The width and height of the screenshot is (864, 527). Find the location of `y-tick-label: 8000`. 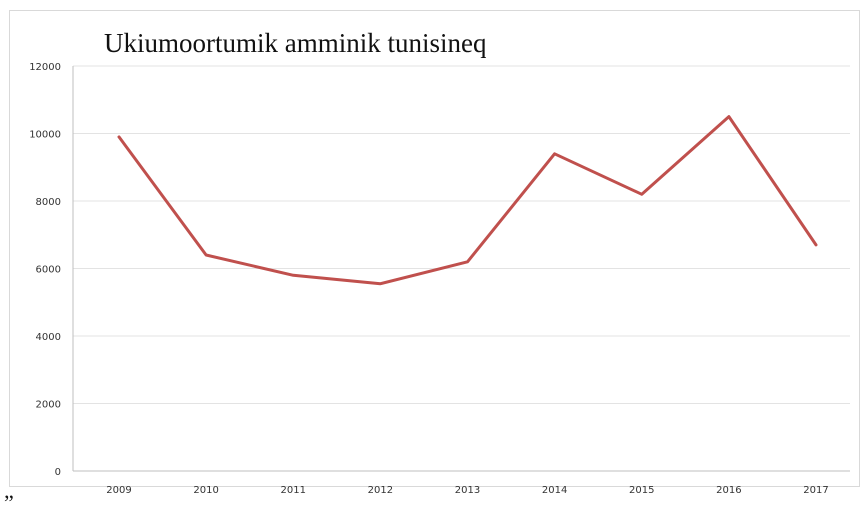

y-tick-label: 8000 is located at coordinates (48, 202).